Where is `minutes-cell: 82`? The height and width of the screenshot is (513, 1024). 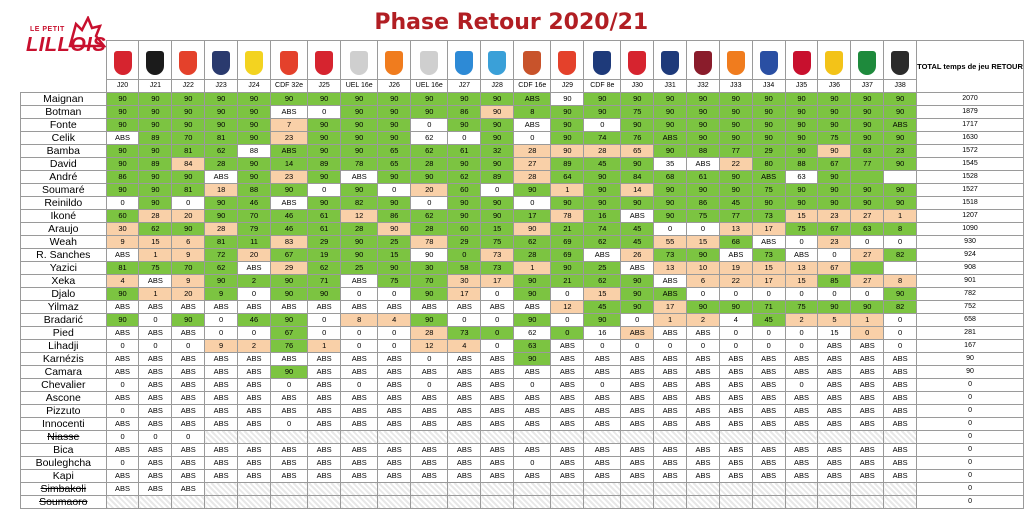 minutes-cell: 82 is located at coordinates (900, 255).